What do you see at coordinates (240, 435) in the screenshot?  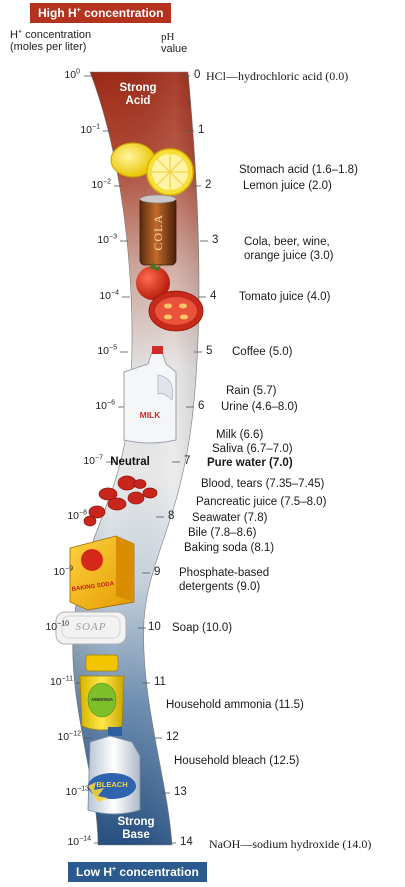 I see `label-milk: Milk (6.6)` at bounding box center [240, 435].